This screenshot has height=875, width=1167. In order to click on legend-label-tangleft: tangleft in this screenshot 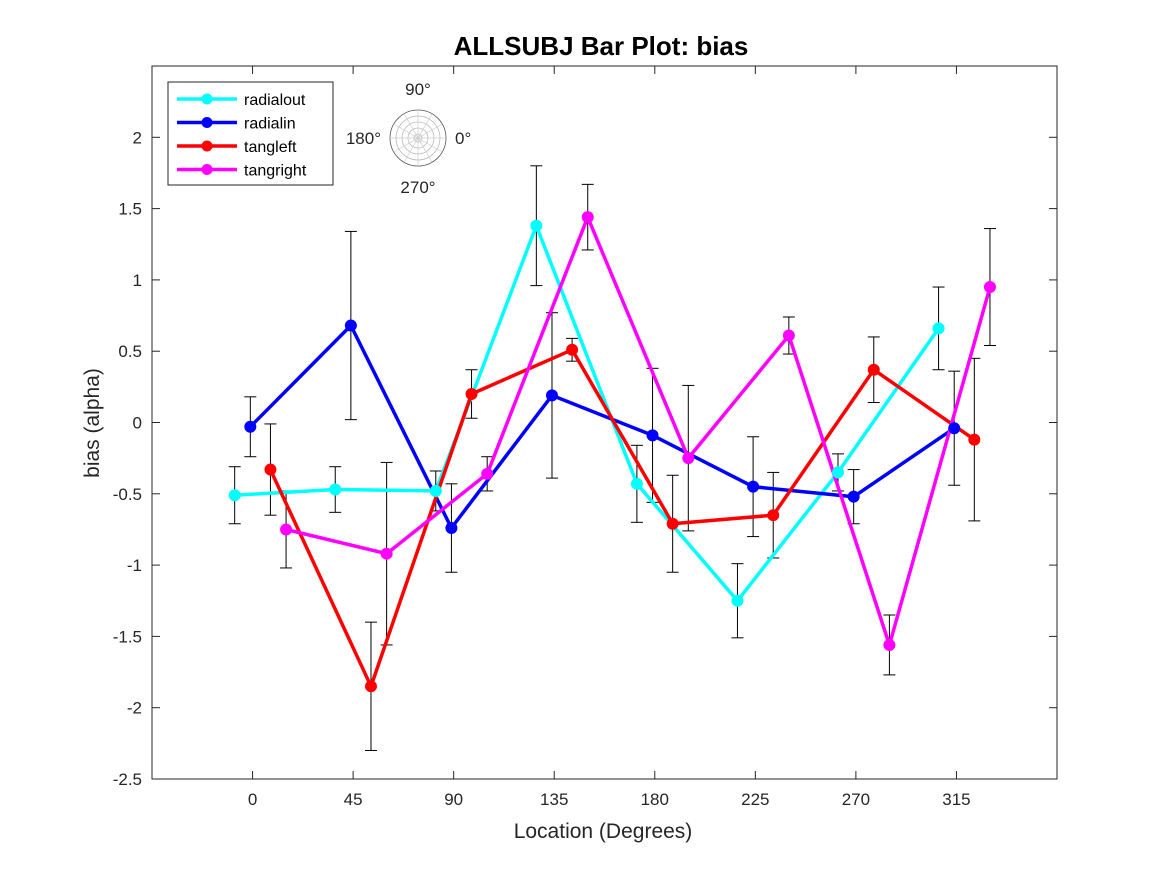, I will do `click(270, 147)`.